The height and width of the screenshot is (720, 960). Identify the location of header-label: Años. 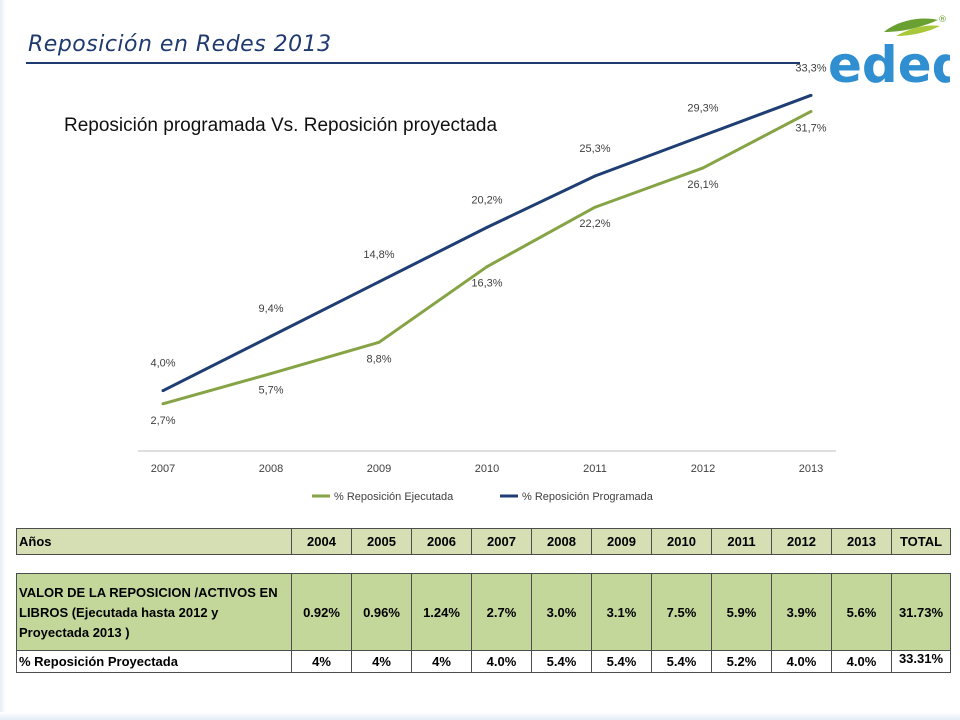
(154, 541).